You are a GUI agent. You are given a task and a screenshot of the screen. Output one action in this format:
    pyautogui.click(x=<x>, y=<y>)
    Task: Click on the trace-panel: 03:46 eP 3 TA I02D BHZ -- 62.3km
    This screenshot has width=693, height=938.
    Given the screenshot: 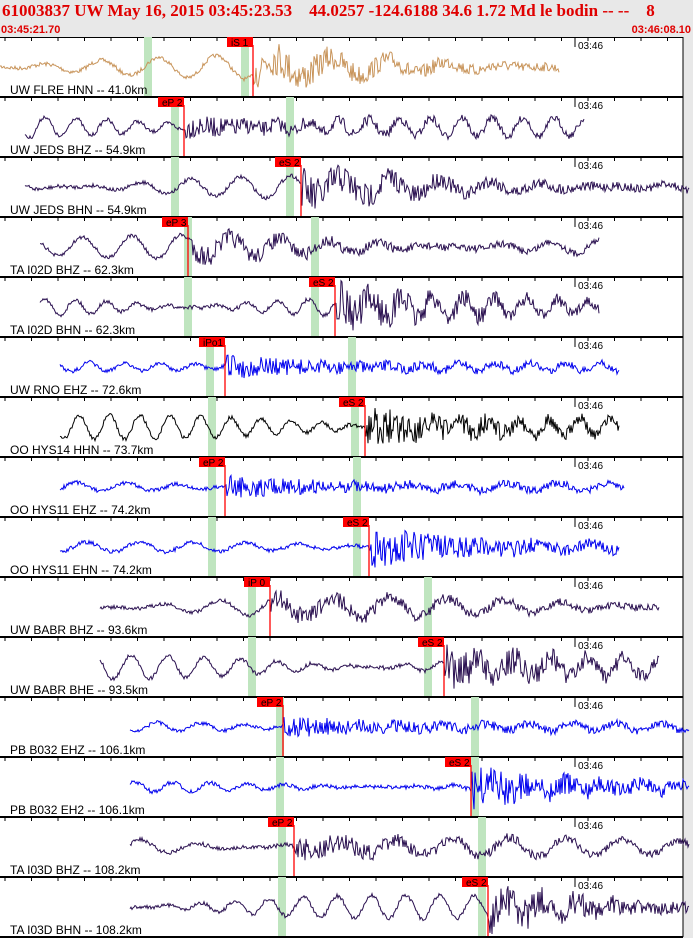 What is the action you would take?
    pyautogui.click(x=342, y=246)
    